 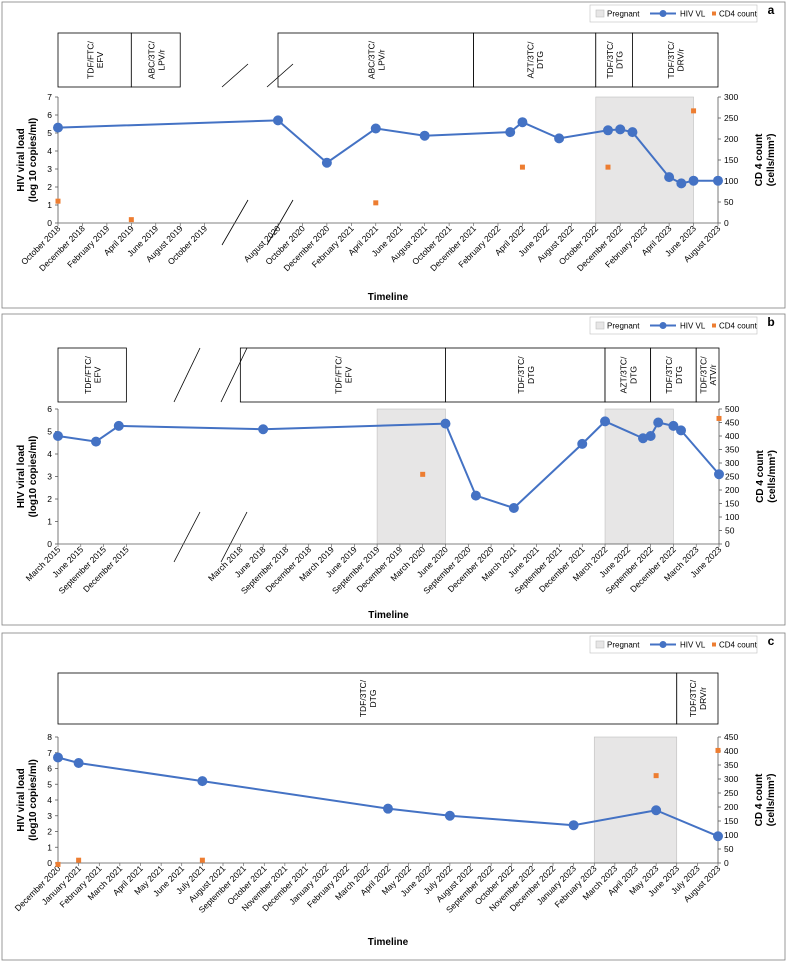 What do you see at coordinates (731, 97) in the screenshot?
I see `y-right-tick-label: 300` at bounding box center [731, 97].